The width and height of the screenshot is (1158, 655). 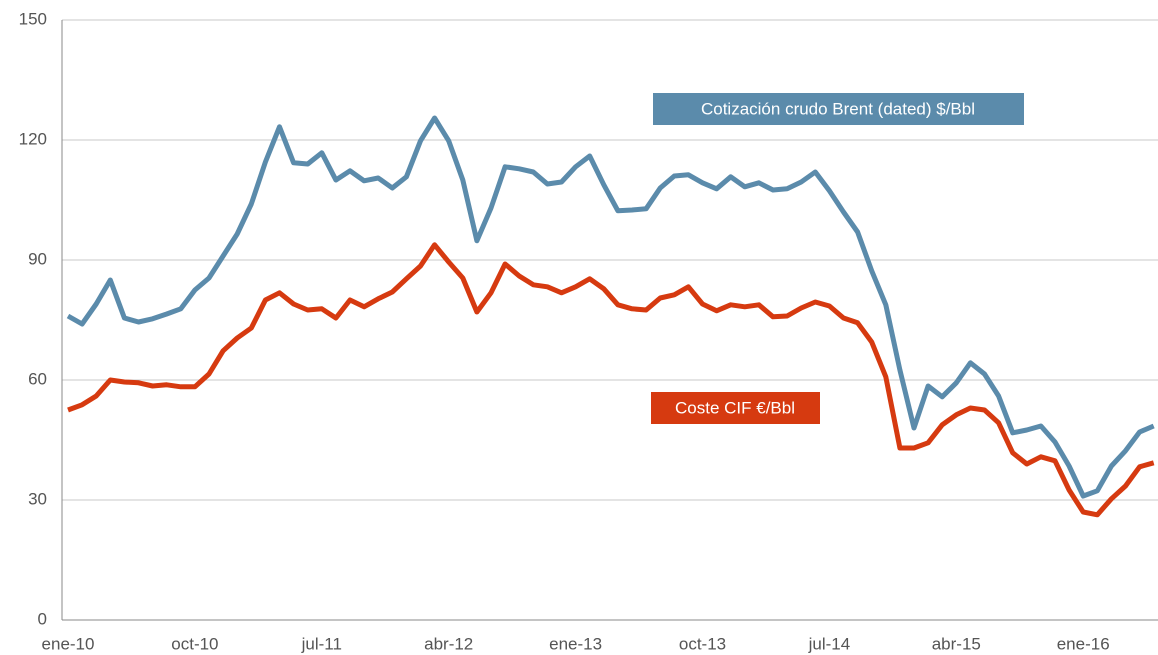 I want to click on series-label: Coste CIF €/Bbl, so click(x=735, y=407).